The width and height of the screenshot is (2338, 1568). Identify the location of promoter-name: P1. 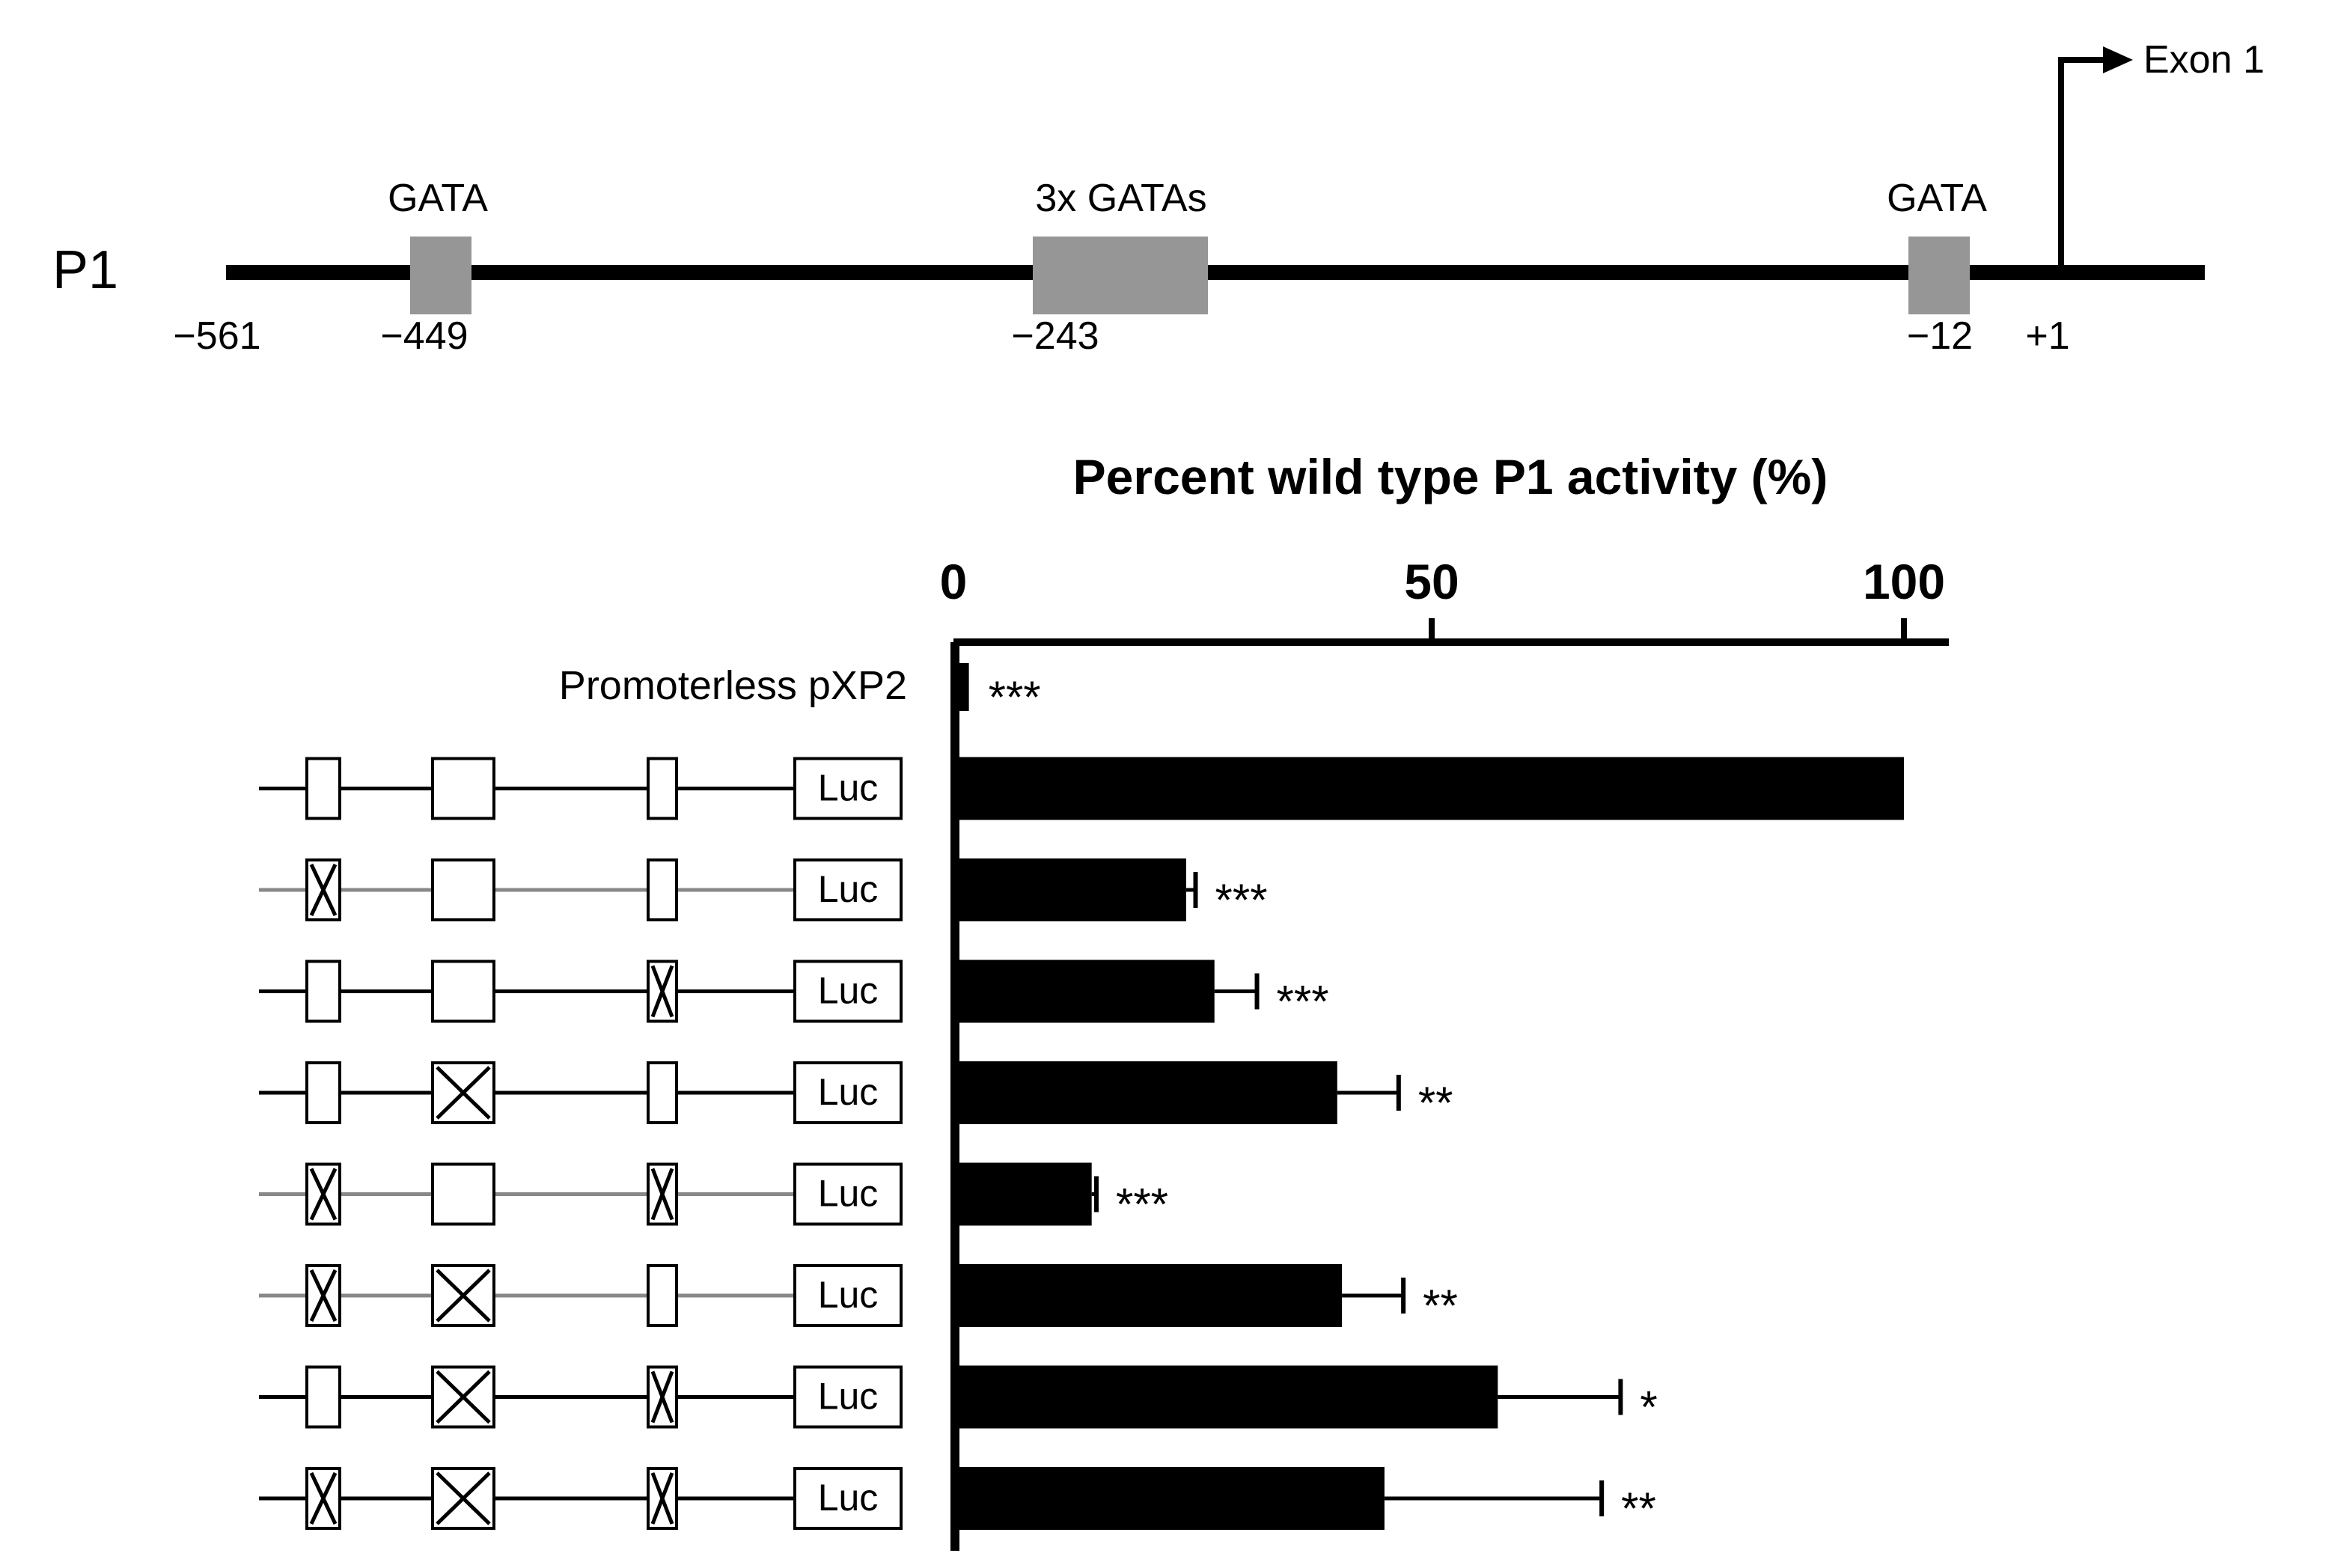
(85, 270).